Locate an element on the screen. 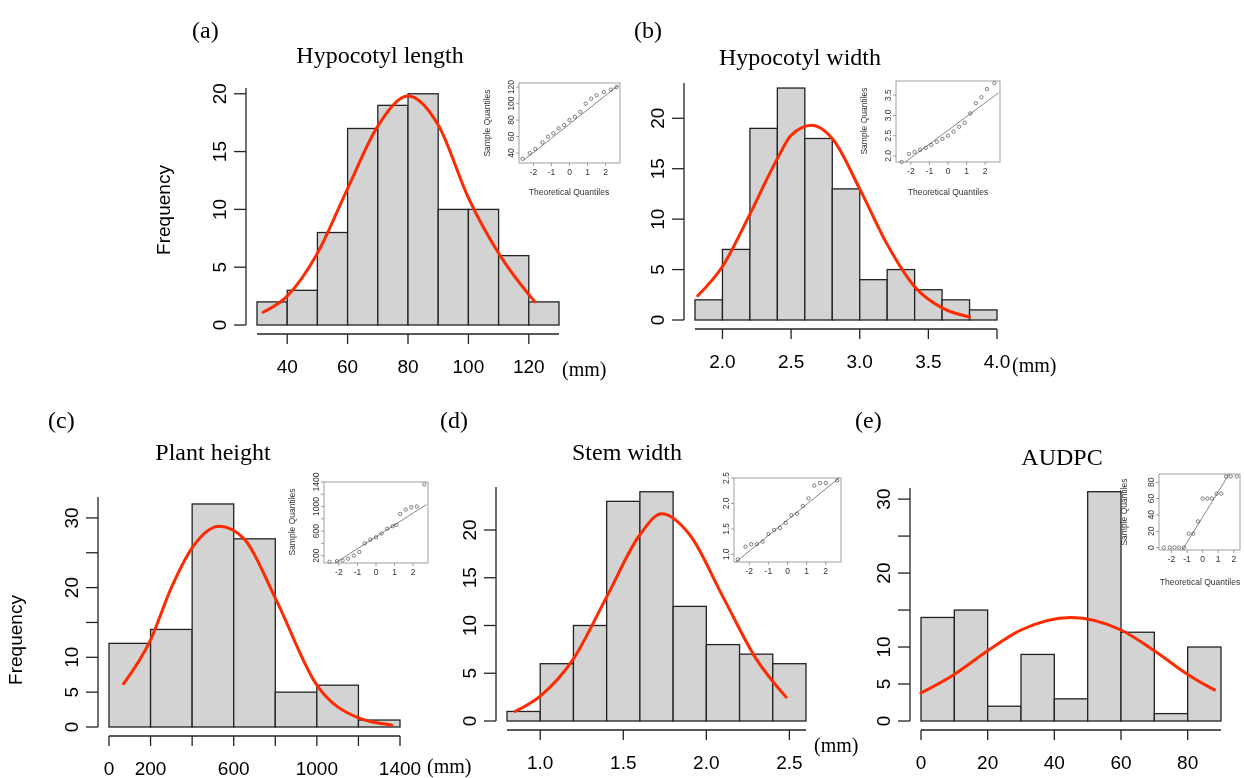  chart-title: Plant height is located at coordinates (213, 452).